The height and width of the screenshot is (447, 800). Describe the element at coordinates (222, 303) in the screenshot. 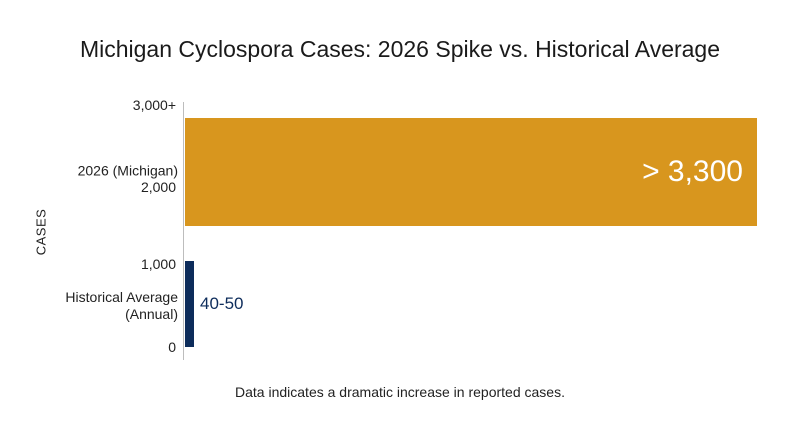

I see `bar-value-label: 40-50` at that location.